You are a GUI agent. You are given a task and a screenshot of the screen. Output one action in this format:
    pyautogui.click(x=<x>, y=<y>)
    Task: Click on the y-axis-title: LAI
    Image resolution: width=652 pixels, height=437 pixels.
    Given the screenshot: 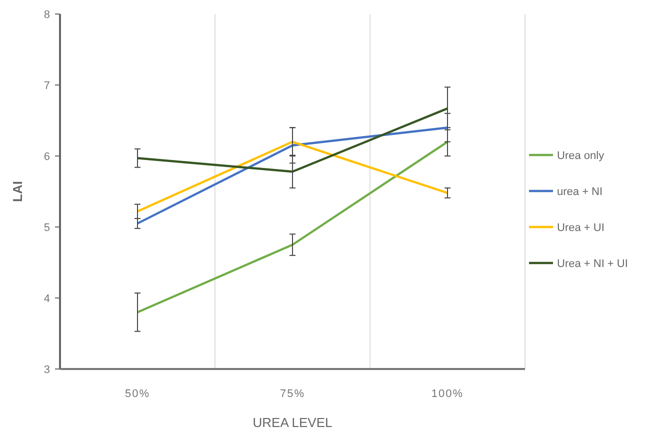 What is the action you would take?
    pyautogui.click(x=17, y=191)
    